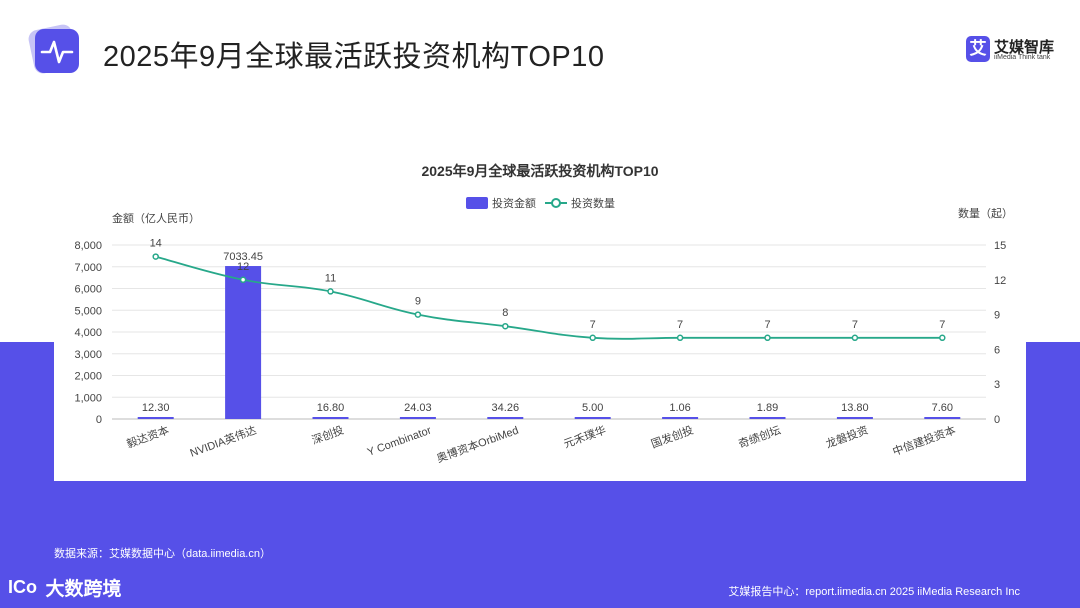  What do you see at coordinates (156, 408) in the screenshot?
I see `bar-value-label: 12.30` at bounding box center [156, 408].